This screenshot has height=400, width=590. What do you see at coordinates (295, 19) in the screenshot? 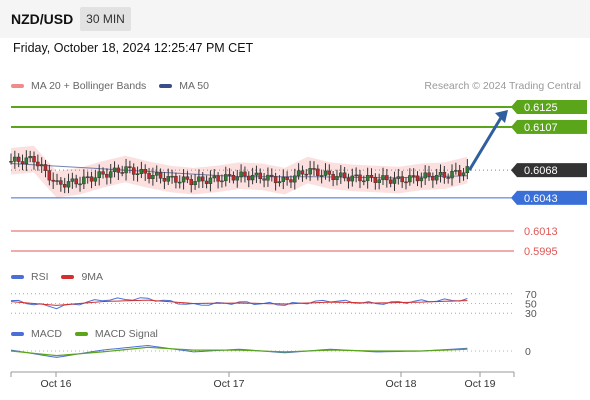
I see `chart-header-bar: NZD/USD 30 MIN` at bounding box center [295, 19].